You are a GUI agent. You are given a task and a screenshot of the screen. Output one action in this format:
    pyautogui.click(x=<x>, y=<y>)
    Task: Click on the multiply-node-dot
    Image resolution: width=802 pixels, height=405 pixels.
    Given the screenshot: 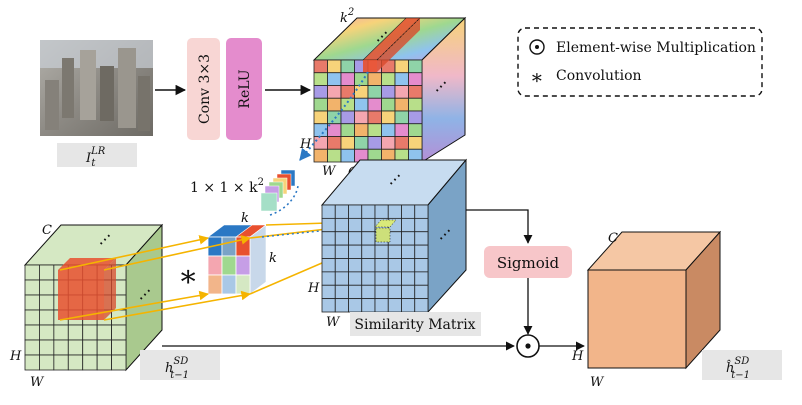 What is the action you would take?
    pyautogui.click(x=528, y=346)
    